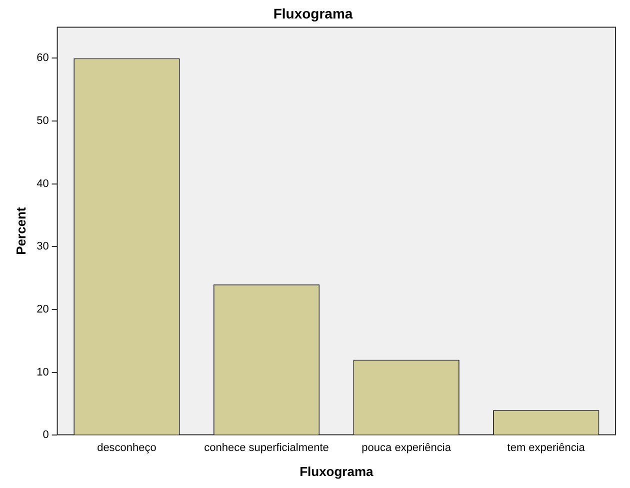  What do you see at coordinates (42, 372) in the screenshot?
I see `y-tick-label: 10` at bounding box center [42, 372].